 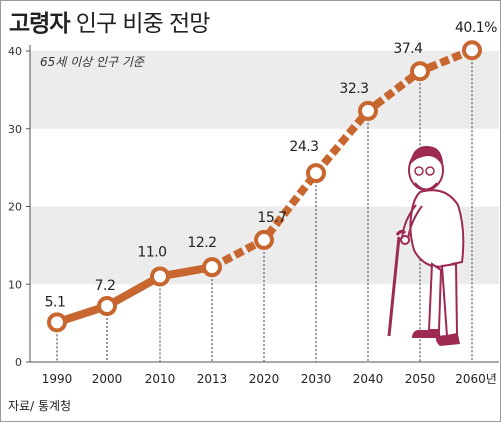 I want to click on x-tick-label: 1990, so click(x=57, y=379).